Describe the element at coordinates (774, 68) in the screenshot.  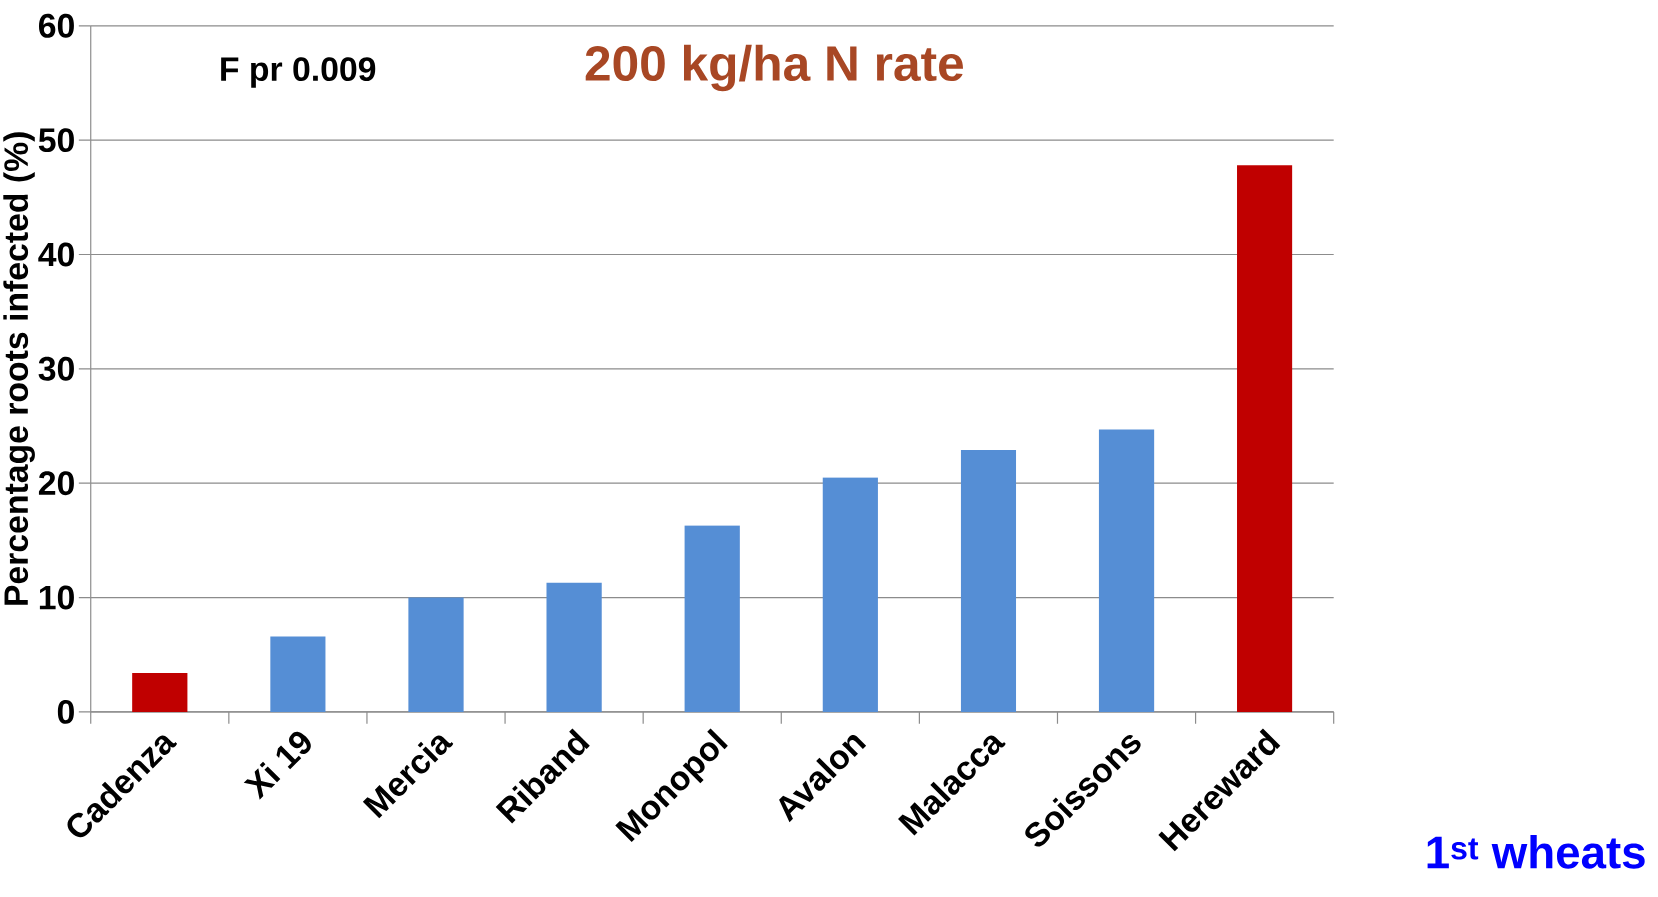
I see `chart-title: 200 kg/ha N rate` at that location.